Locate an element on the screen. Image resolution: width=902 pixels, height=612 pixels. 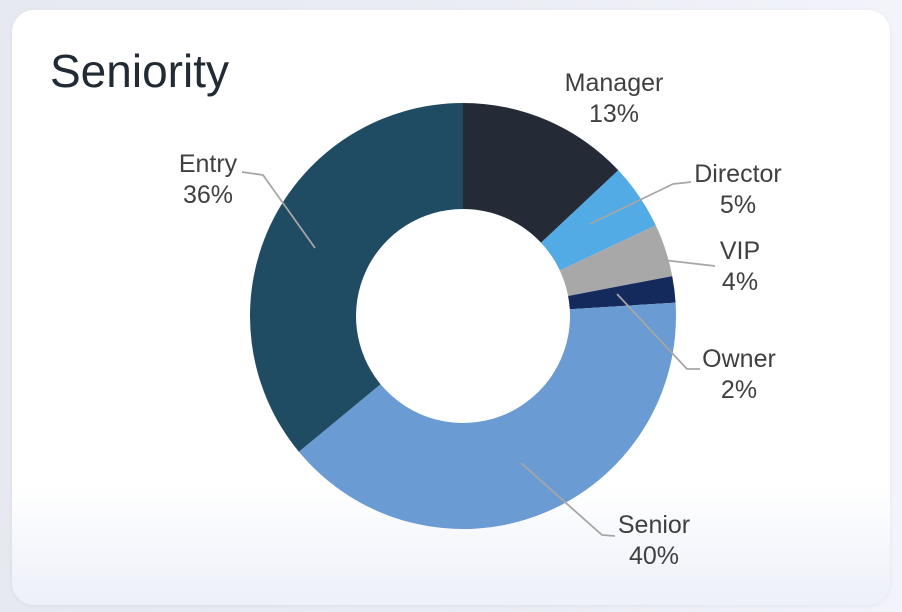
slice-label-name: Senior is located at coordinates (654, 525).